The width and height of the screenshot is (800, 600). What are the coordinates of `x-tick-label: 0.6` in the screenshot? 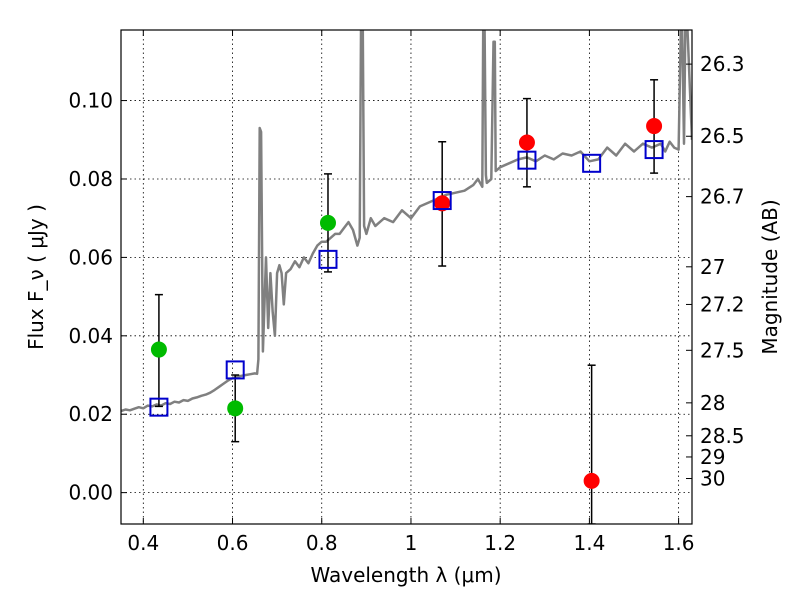 It's located at (233, 543).